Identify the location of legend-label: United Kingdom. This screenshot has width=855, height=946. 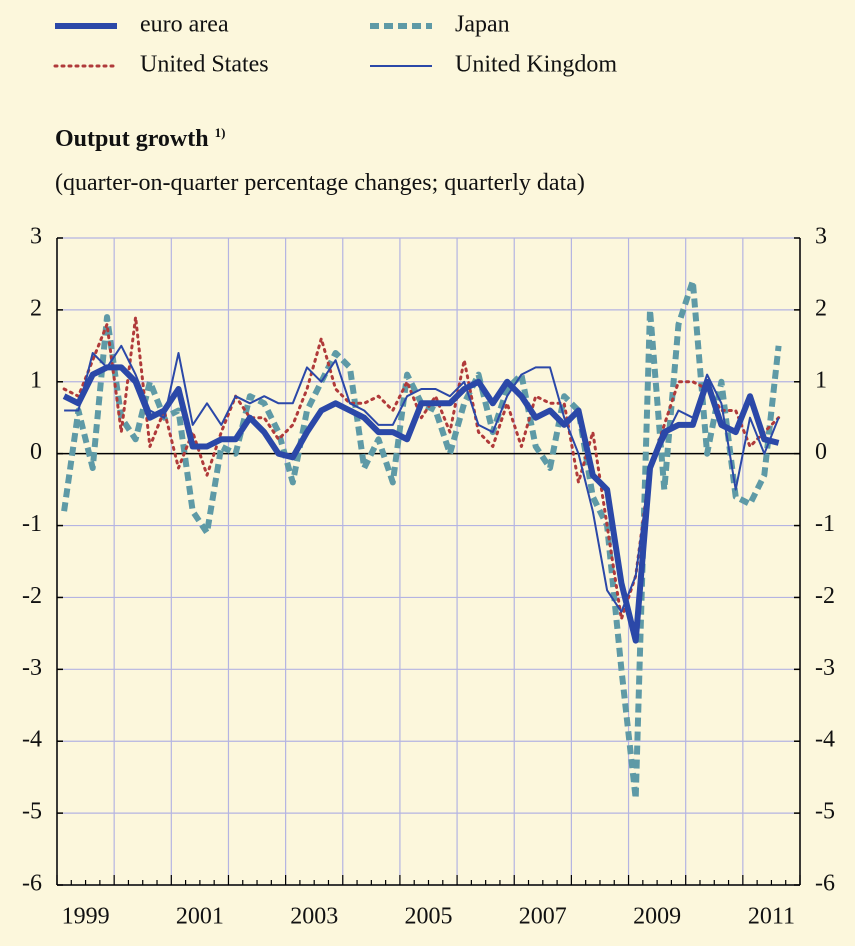
(536, 65).